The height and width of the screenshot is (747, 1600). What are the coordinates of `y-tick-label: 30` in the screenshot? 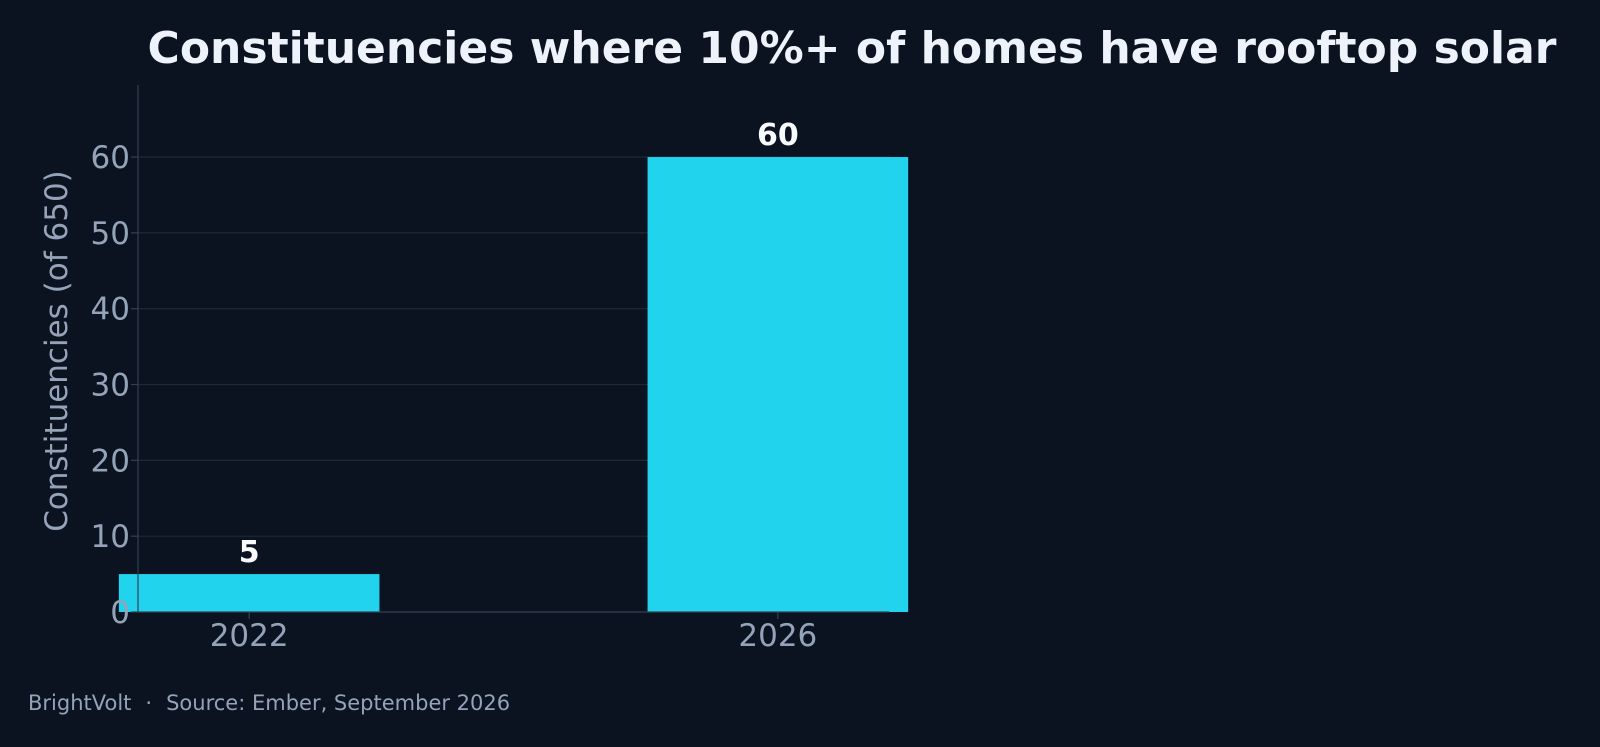 It's located at (110, 386).